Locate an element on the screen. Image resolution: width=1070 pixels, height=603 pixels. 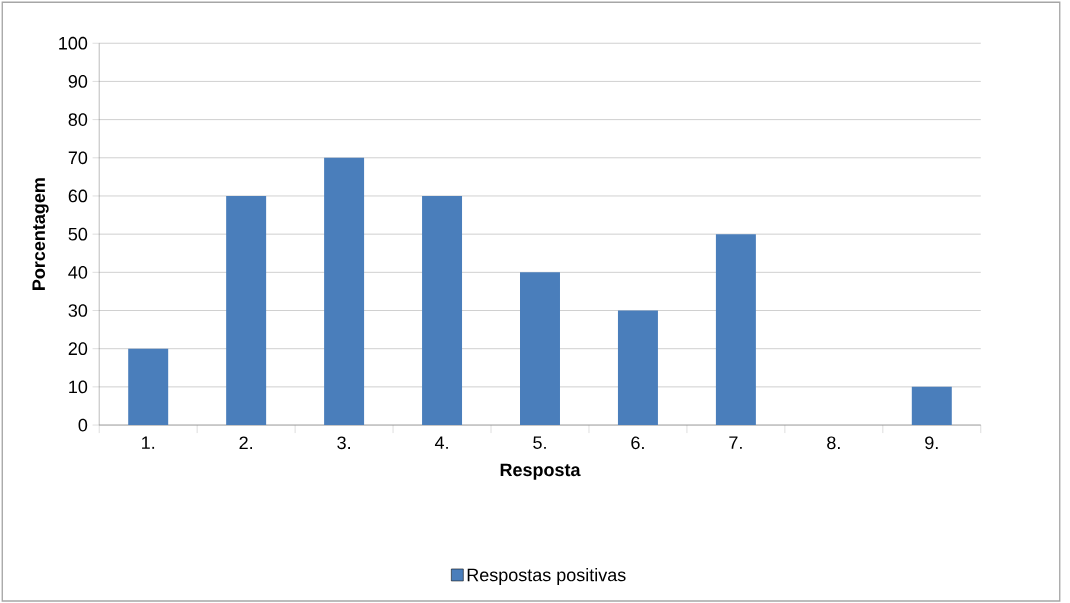
legend-label: Respostas positivas is located at coordinates (546, 576).